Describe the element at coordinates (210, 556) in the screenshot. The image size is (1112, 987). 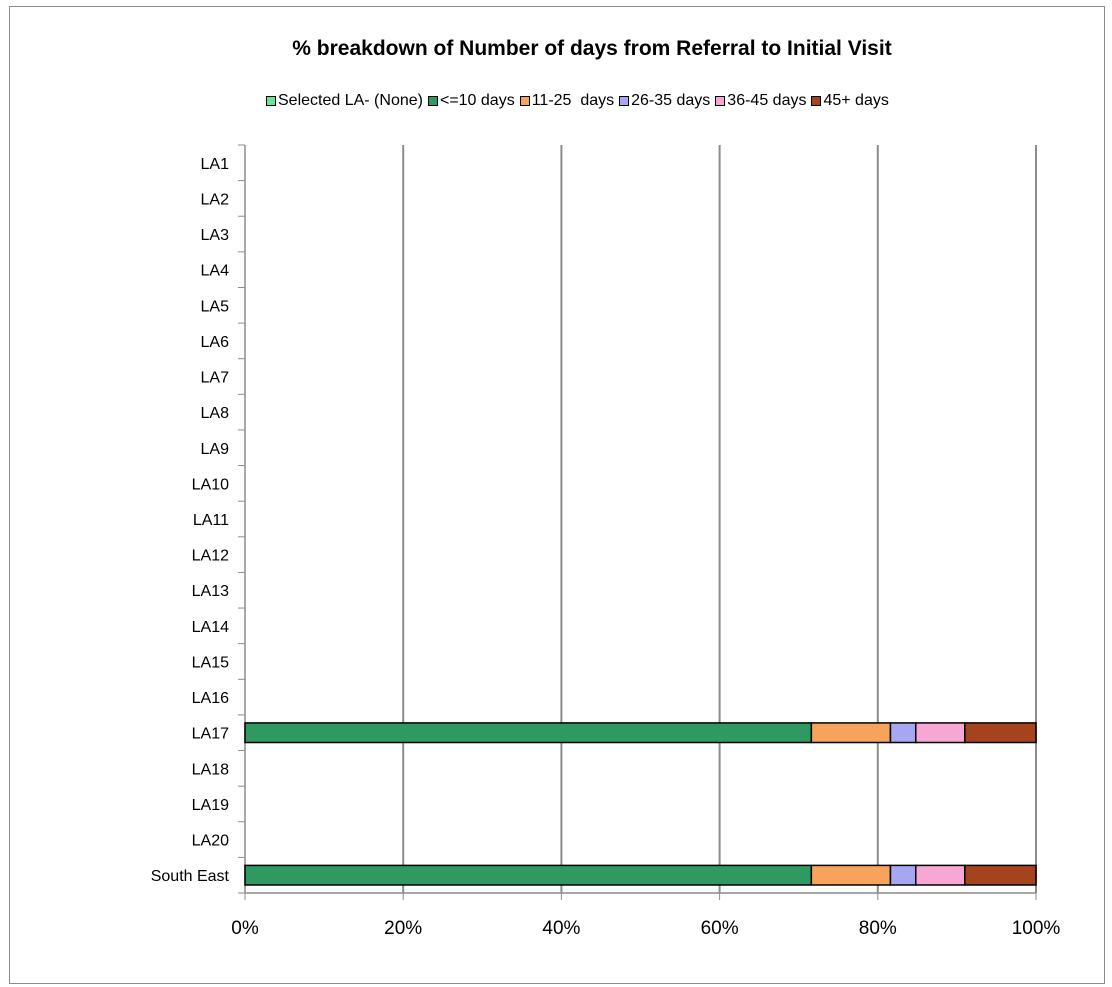
I see `category-label: LA12` at that location.